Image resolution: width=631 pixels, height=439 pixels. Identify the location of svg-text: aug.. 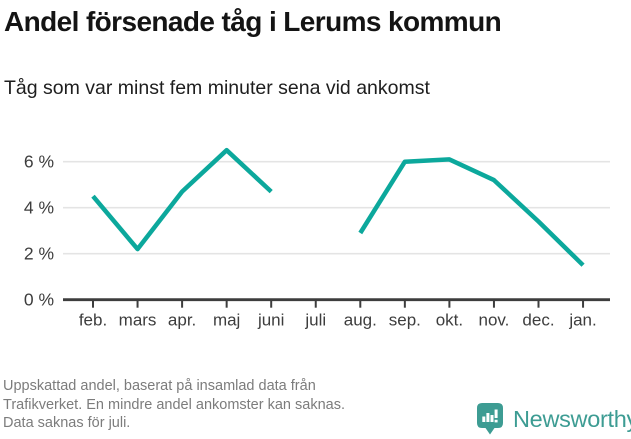
(360, 320).